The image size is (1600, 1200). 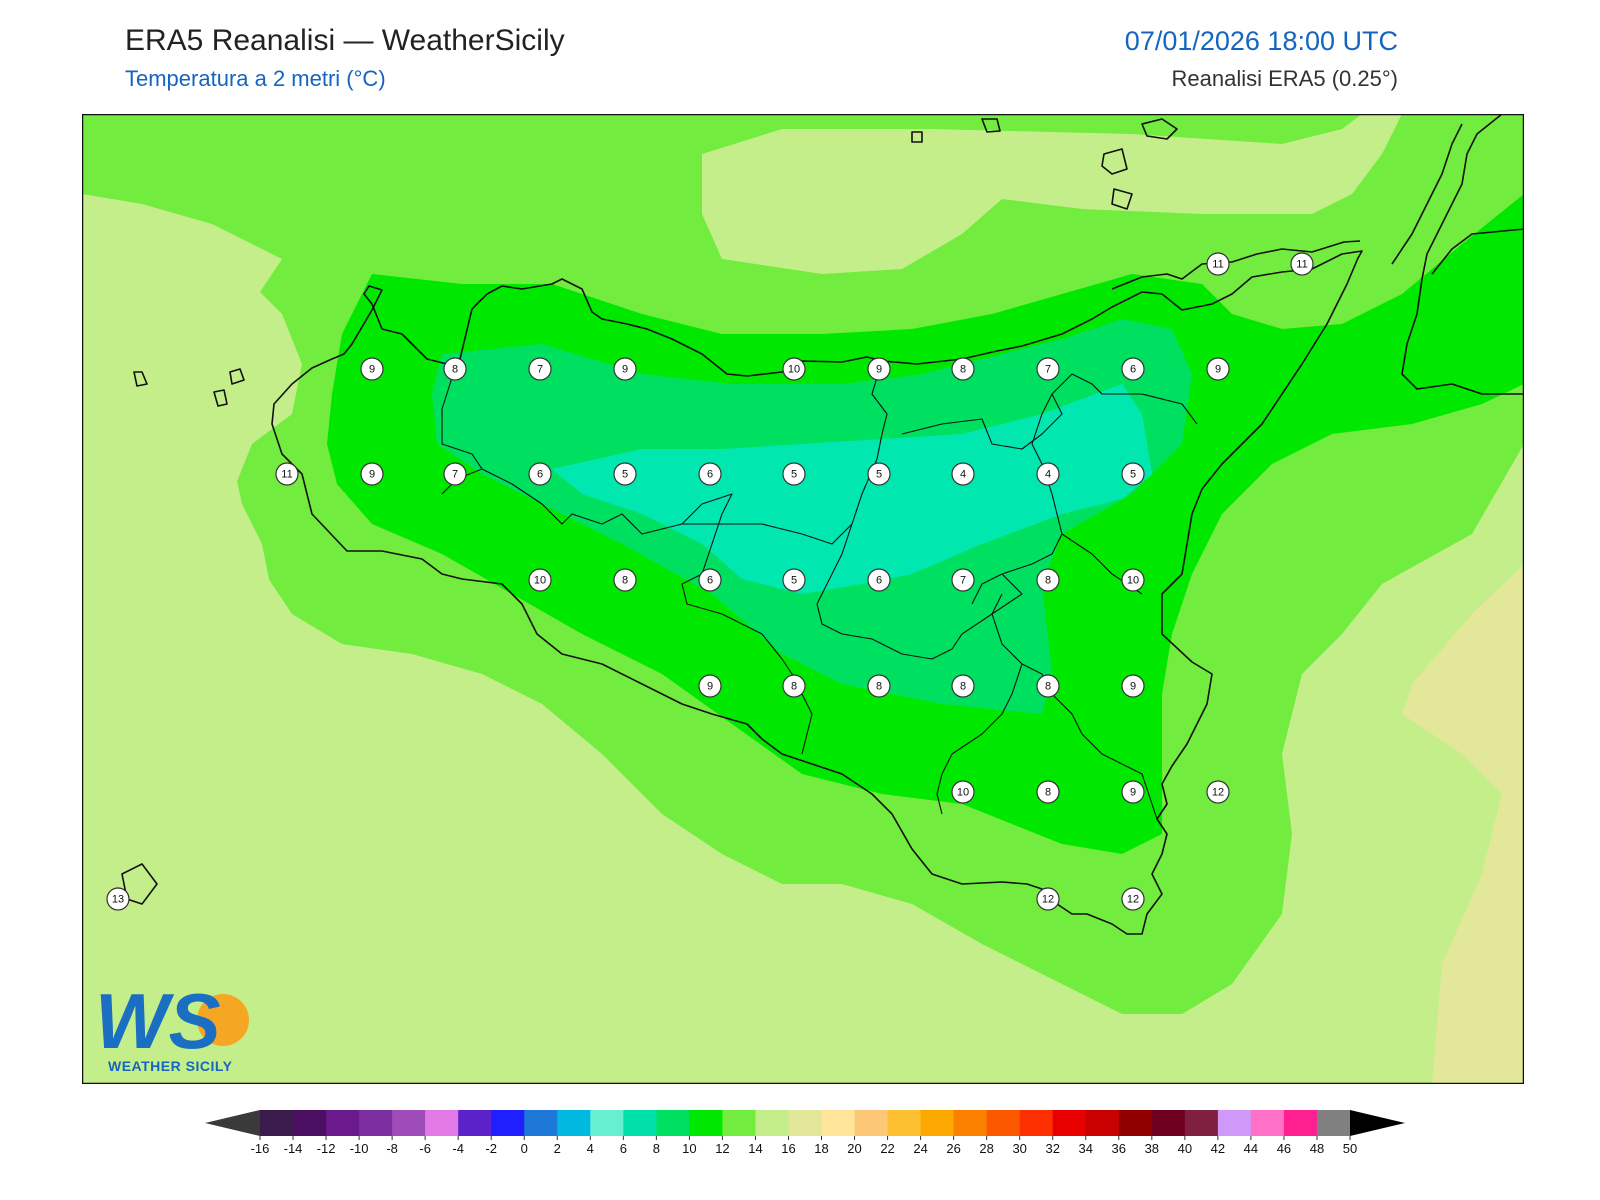 What do you see at coordinates (1086, 1148) in the screenshot?
I see `colorbar-tick-label: 34` at bounding box center [1086, 1148].